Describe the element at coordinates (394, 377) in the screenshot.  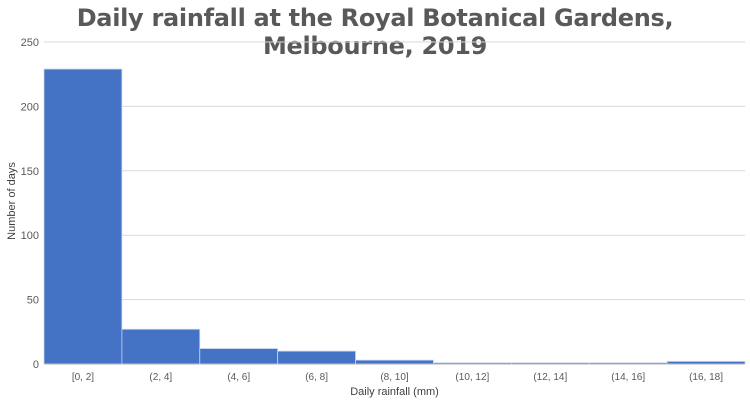
I see `x-tick-label: (8, 10]` at that location.